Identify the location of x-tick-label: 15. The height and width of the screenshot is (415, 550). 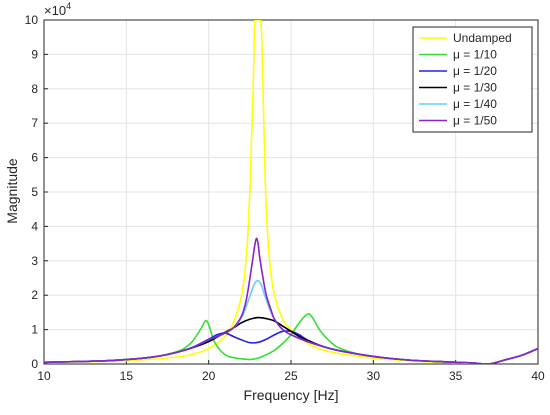
(127, 376).